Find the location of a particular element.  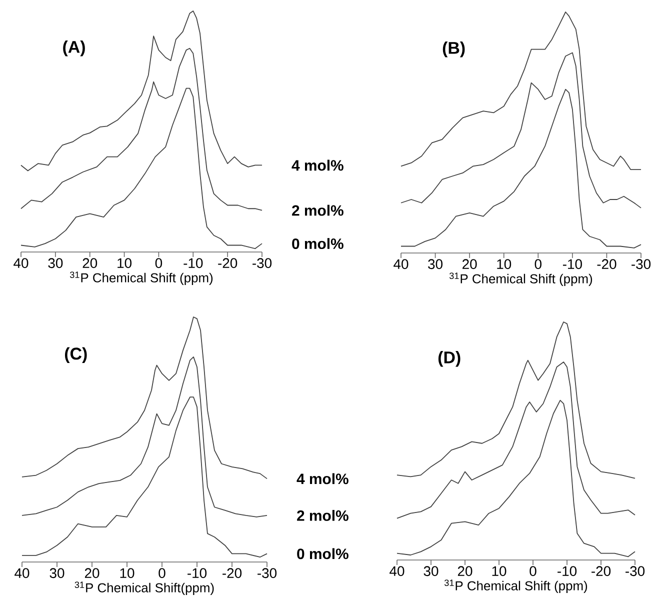

text: (A) is located at coordinates (74, 48).